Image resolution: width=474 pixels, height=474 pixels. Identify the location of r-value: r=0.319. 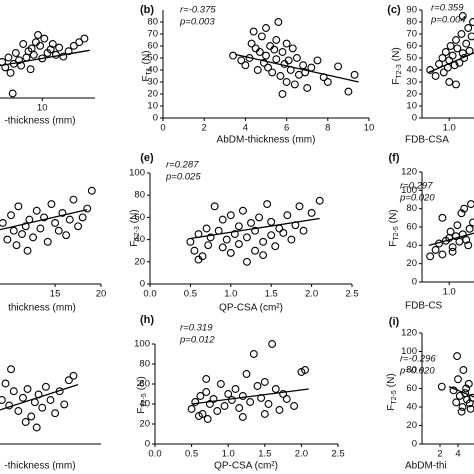
(196, 328).